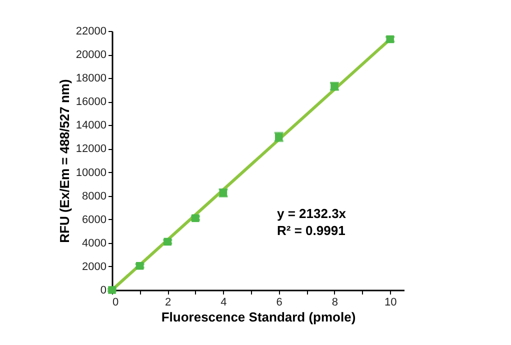 This screenshot has height=345, width=511. What do you see at coordinates (258, 317) in the screenshot?
I see `x-axis-title: Fluorescence Standard (pmole)` at bounding box center [258, 317].